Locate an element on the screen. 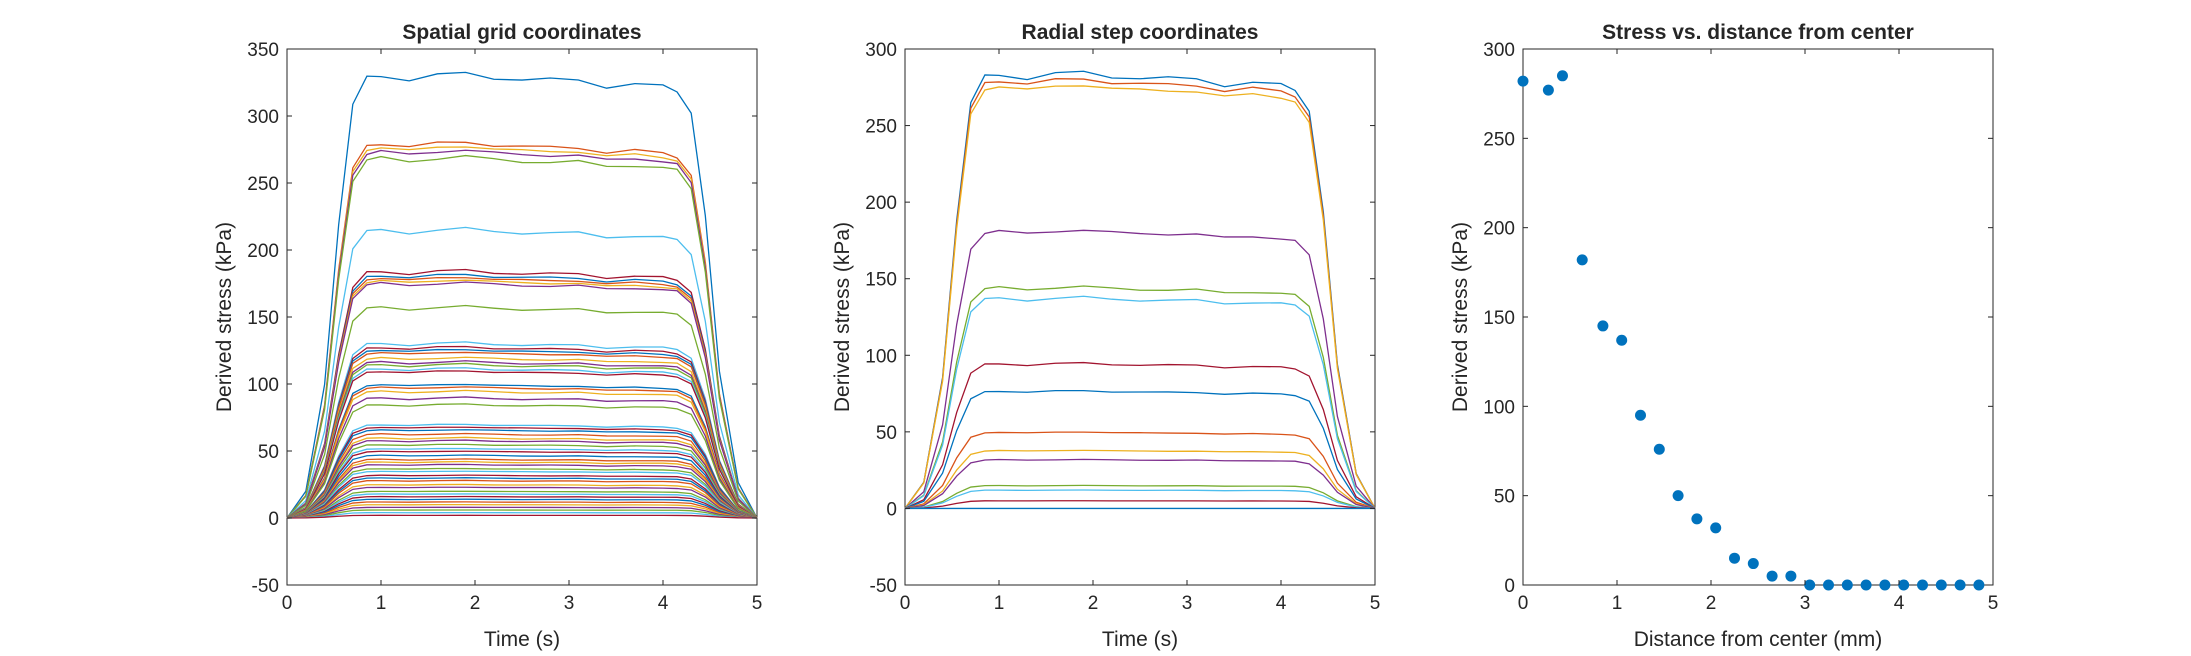 Image resolution: width=2191 pixels, height=656 pixels. chart-title: Radial step coordinates is located at coordinates (1140, 32).